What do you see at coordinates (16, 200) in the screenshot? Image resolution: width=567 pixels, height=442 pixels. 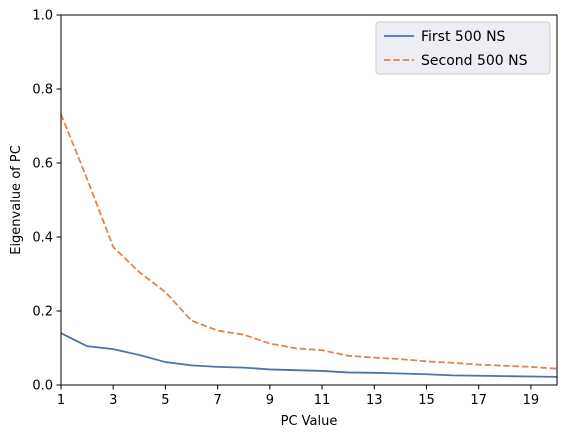 I see `y-axis-label: Eigenvalue of PC` at bounding box center [16, 200].